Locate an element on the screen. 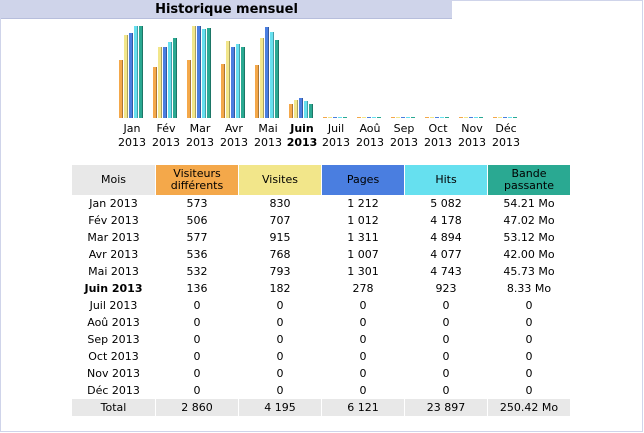 This screenshot has height=433, width=644. cell-pages: 1 012 is located at coordinates (363, 220).